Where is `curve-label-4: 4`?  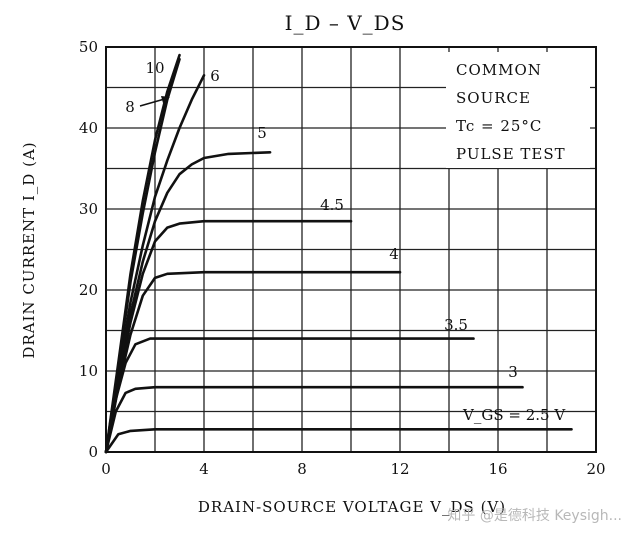 curve-label-4: 4 is located at coordinates (394, 254).